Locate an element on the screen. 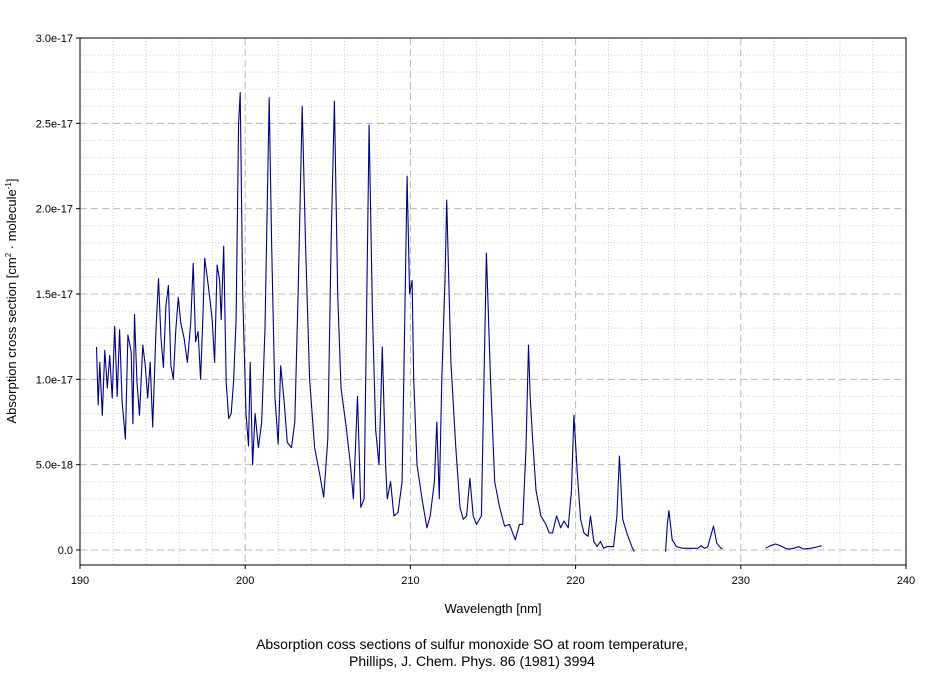 This screenshot has width=944, height=673. x-tick-label: 230 is located at coordinates (741, 581).